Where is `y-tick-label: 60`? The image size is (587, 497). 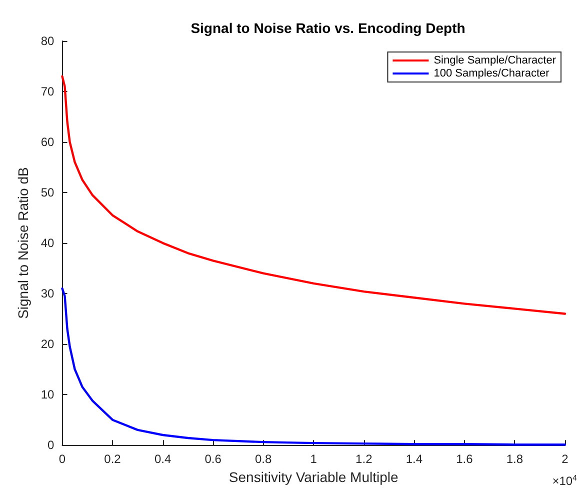
y-tick-label: 60 is located at coordinates (47, 142).